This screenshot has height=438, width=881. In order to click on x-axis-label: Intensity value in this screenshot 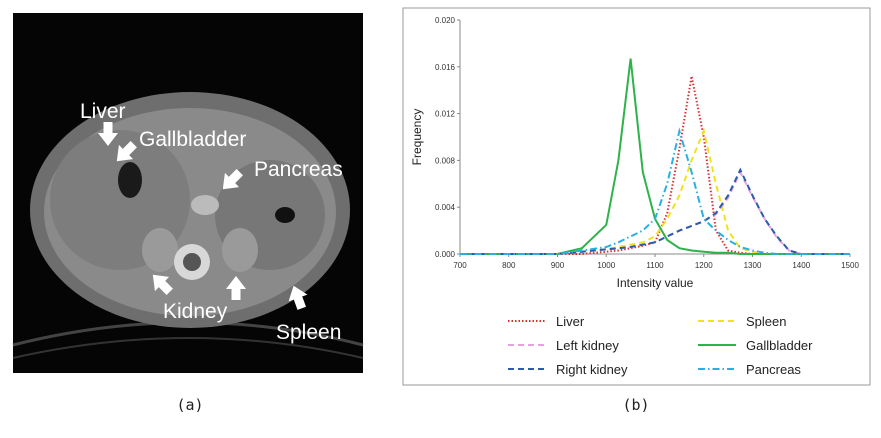, I will do `click(655, 283)`.